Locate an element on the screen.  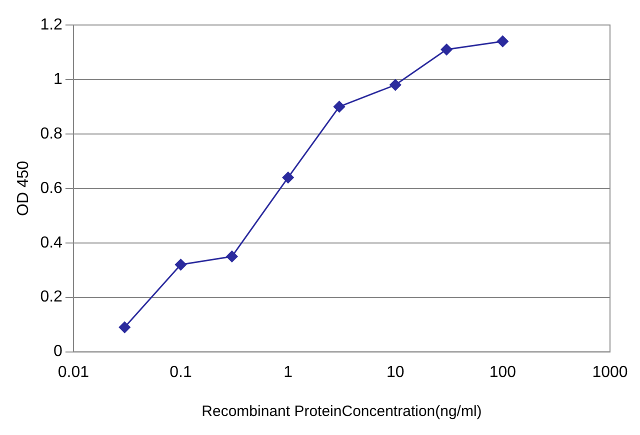
x-tick-label: 10 is located at coordinates (395, 372).